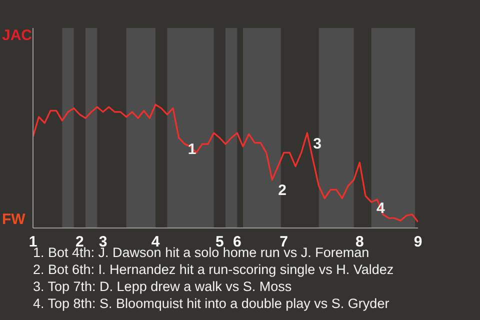 The height and width of the screenshot is (320, 480). I want to click on text: 3. Top 7th: D. Lepp drew a walk vs S. Moss, so click(163, 286).